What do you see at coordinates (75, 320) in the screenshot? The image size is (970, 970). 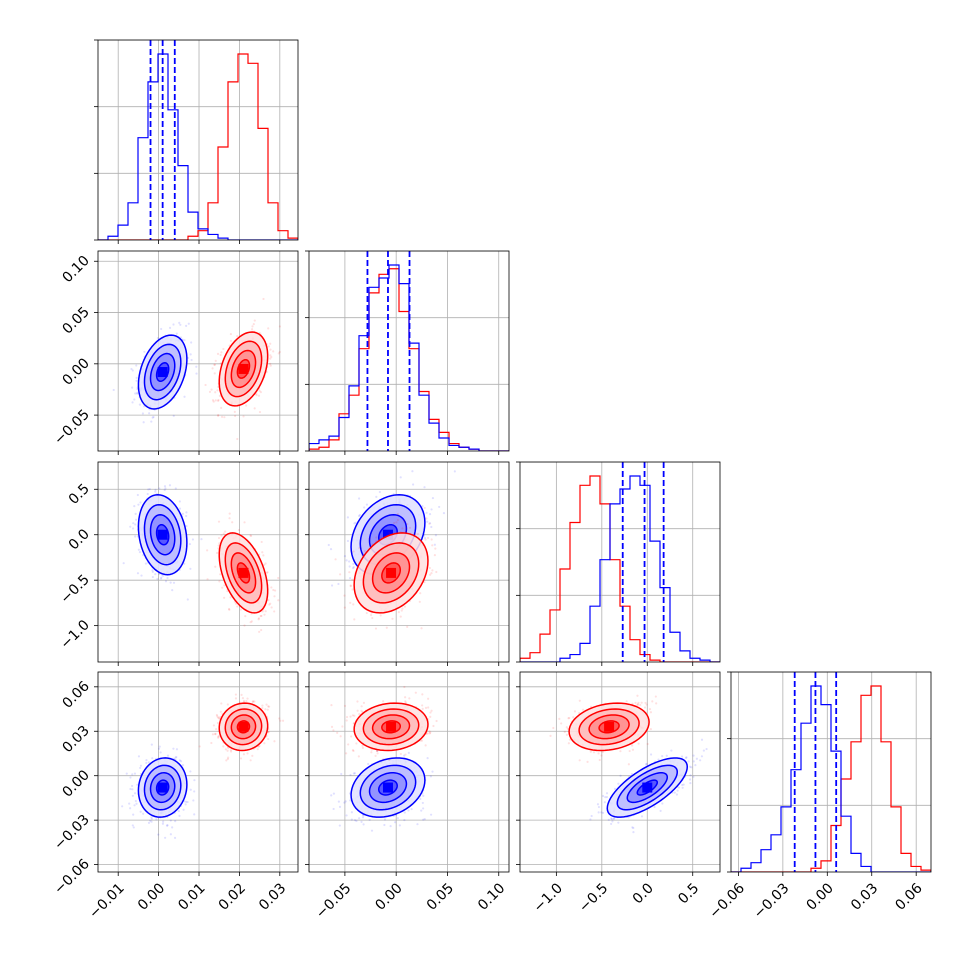 I see `y-tick-label: 0.05` at bounding box center [75, 320].